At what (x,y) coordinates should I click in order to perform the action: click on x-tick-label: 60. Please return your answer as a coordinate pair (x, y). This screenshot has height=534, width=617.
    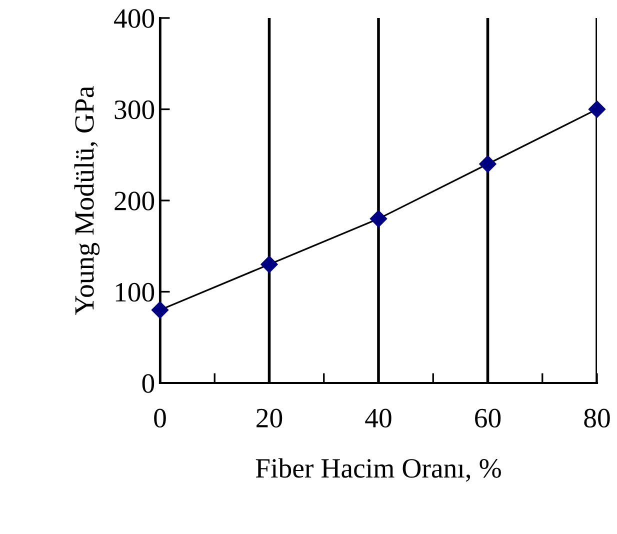
    Looking at the image, I should click on (488, 418).